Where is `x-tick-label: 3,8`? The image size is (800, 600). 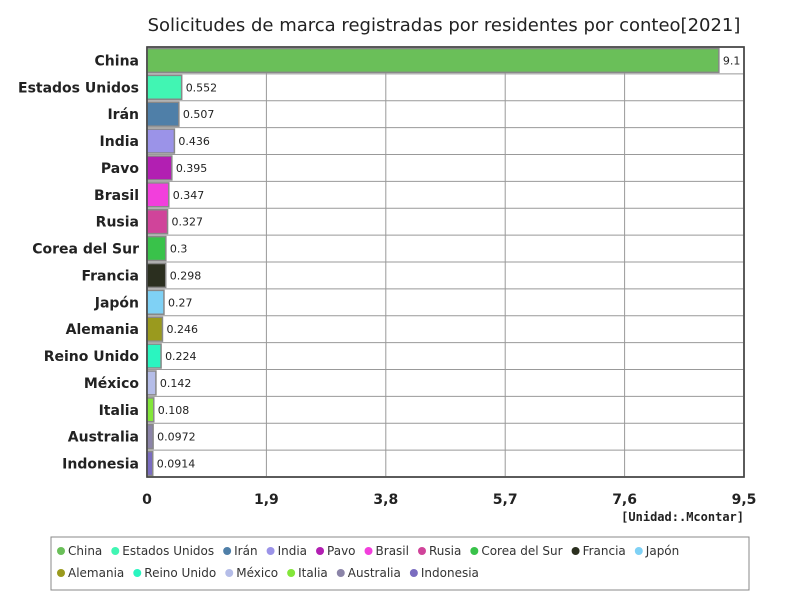 x-tick-label: 3,8 is located at coordinates (385, 500).